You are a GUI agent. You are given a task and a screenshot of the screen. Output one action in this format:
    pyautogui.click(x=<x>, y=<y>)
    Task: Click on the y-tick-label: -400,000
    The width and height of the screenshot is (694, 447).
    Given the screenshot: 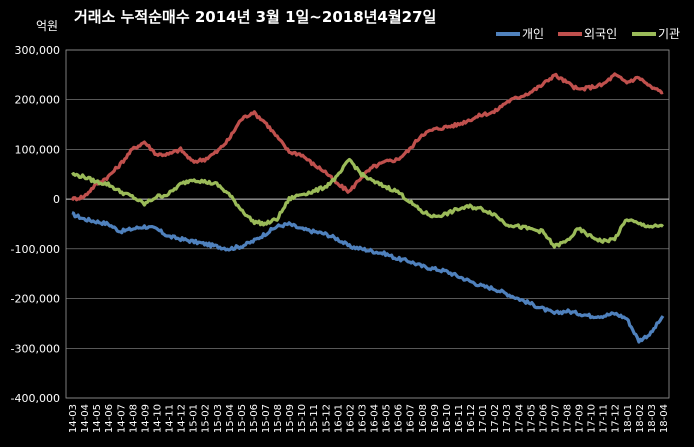 What is the action you would take?
    pyautogui.click(x=35, y=398)
    